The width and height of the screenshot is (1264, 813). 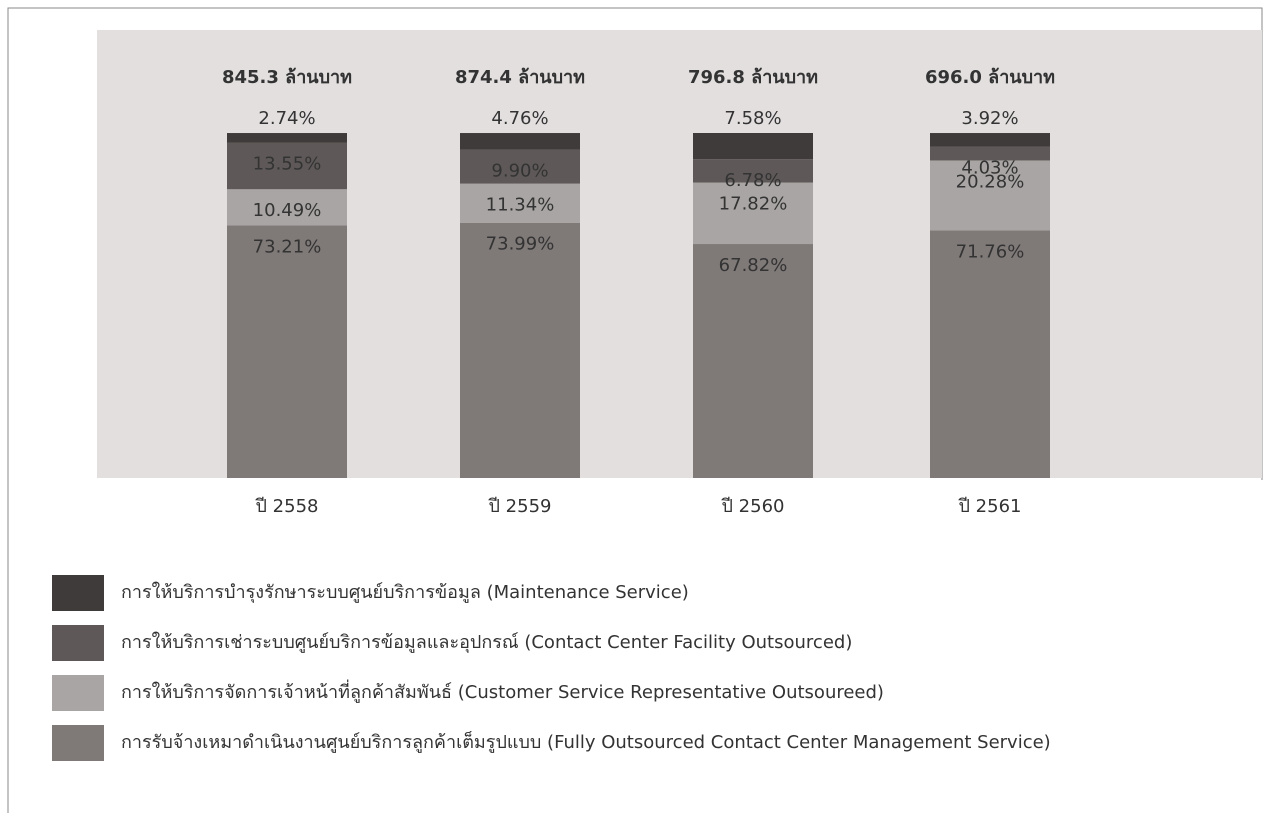 What do you see at coordinates (989, 168) in the screenshot?
I see `value-label: 4.03%` at bounding box center [989, 168].